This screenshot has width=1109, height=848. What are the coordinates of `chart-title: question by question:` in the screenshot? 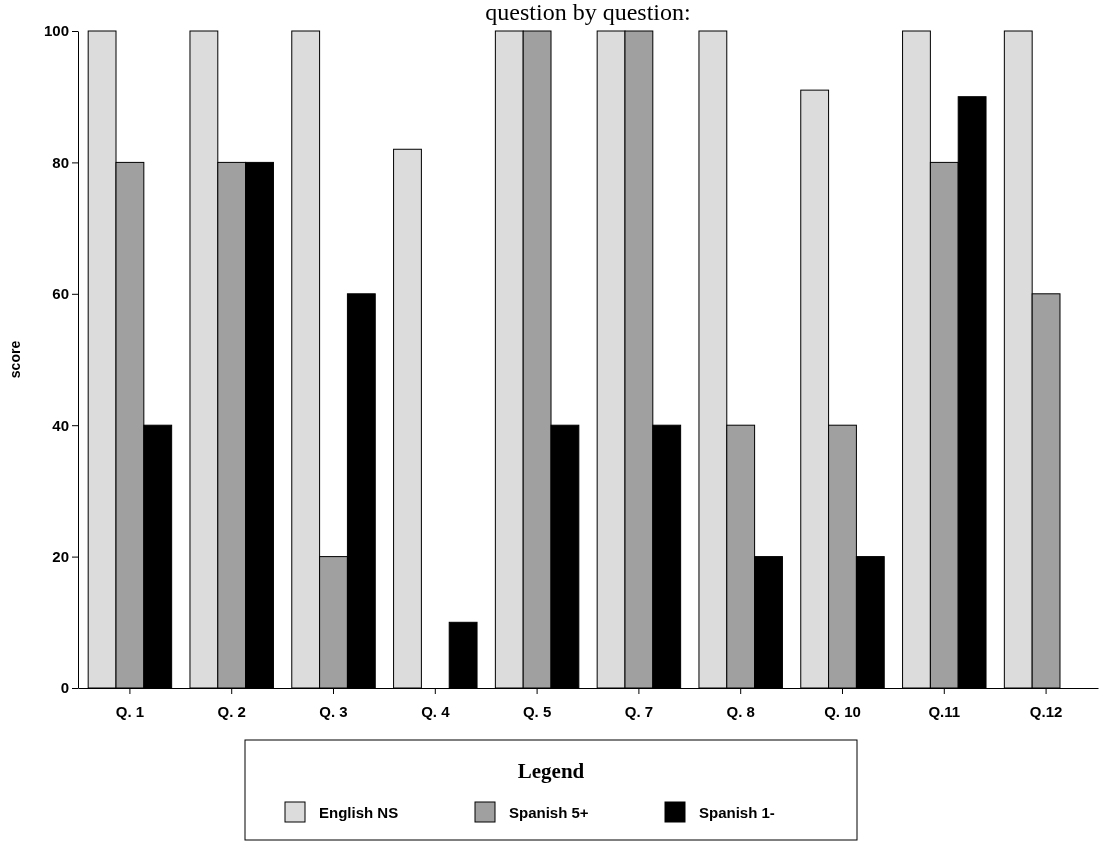 It's located at (588, 12).